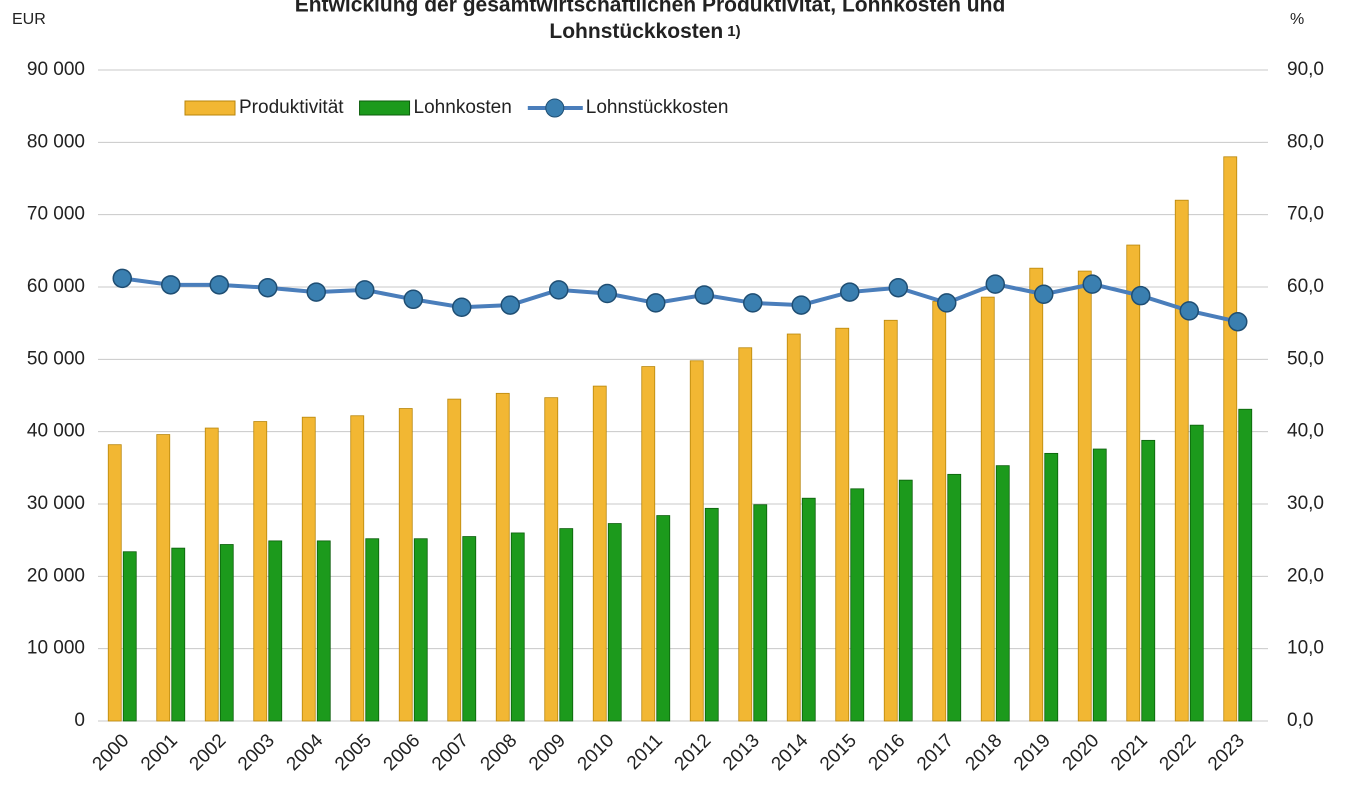 This screenshot has height=785, width=1345. I want to click on chart-title: Lohnstückkosten 1), so click(644, 31).